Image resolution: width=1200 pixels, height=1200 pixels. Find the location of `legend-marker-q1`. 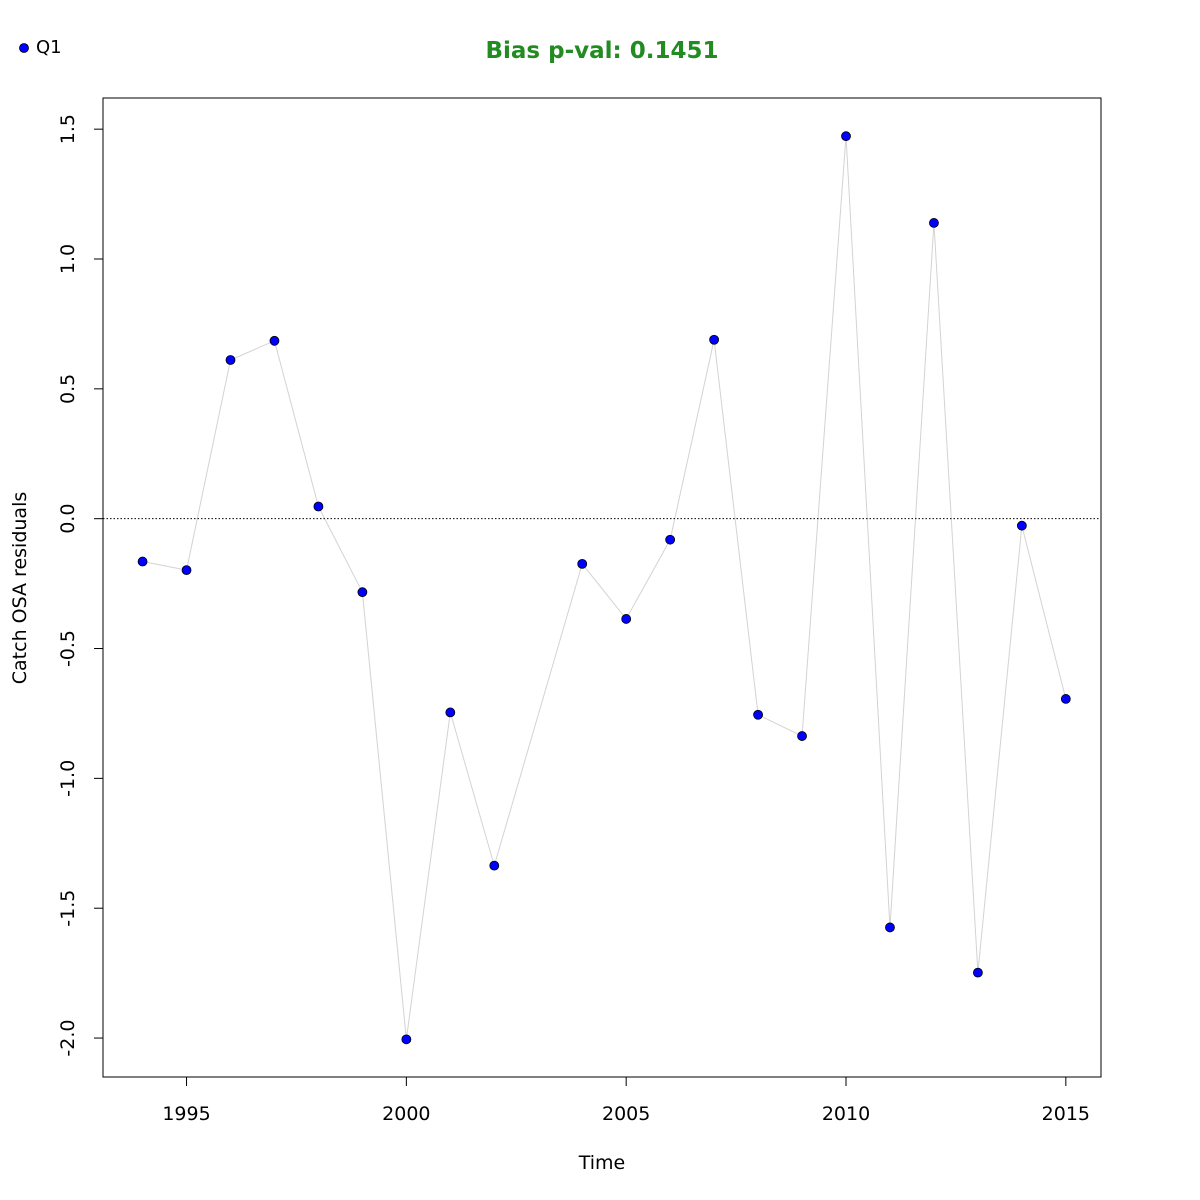

legend-marker-q1 is located at coordinates (24, 48).